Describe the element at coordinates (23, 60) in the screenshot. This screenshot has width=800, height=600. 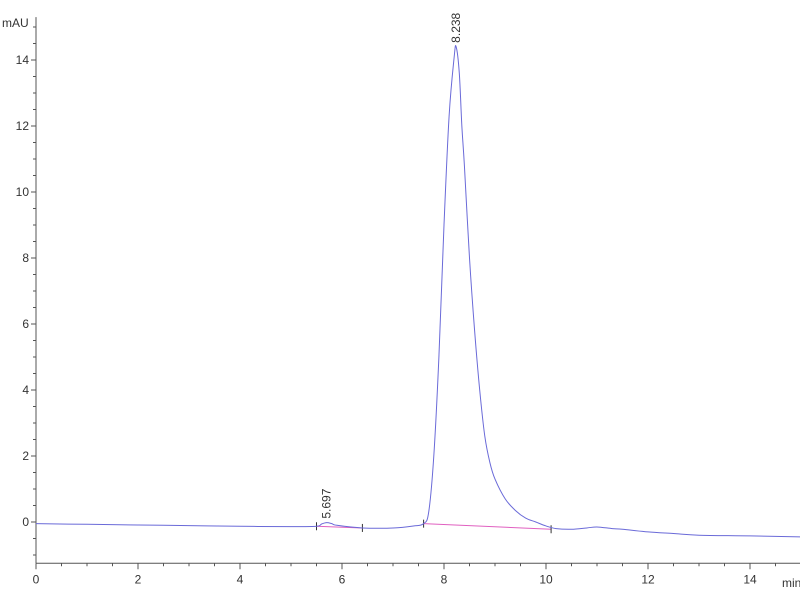
I see `y-tick-label: 14` at that location.